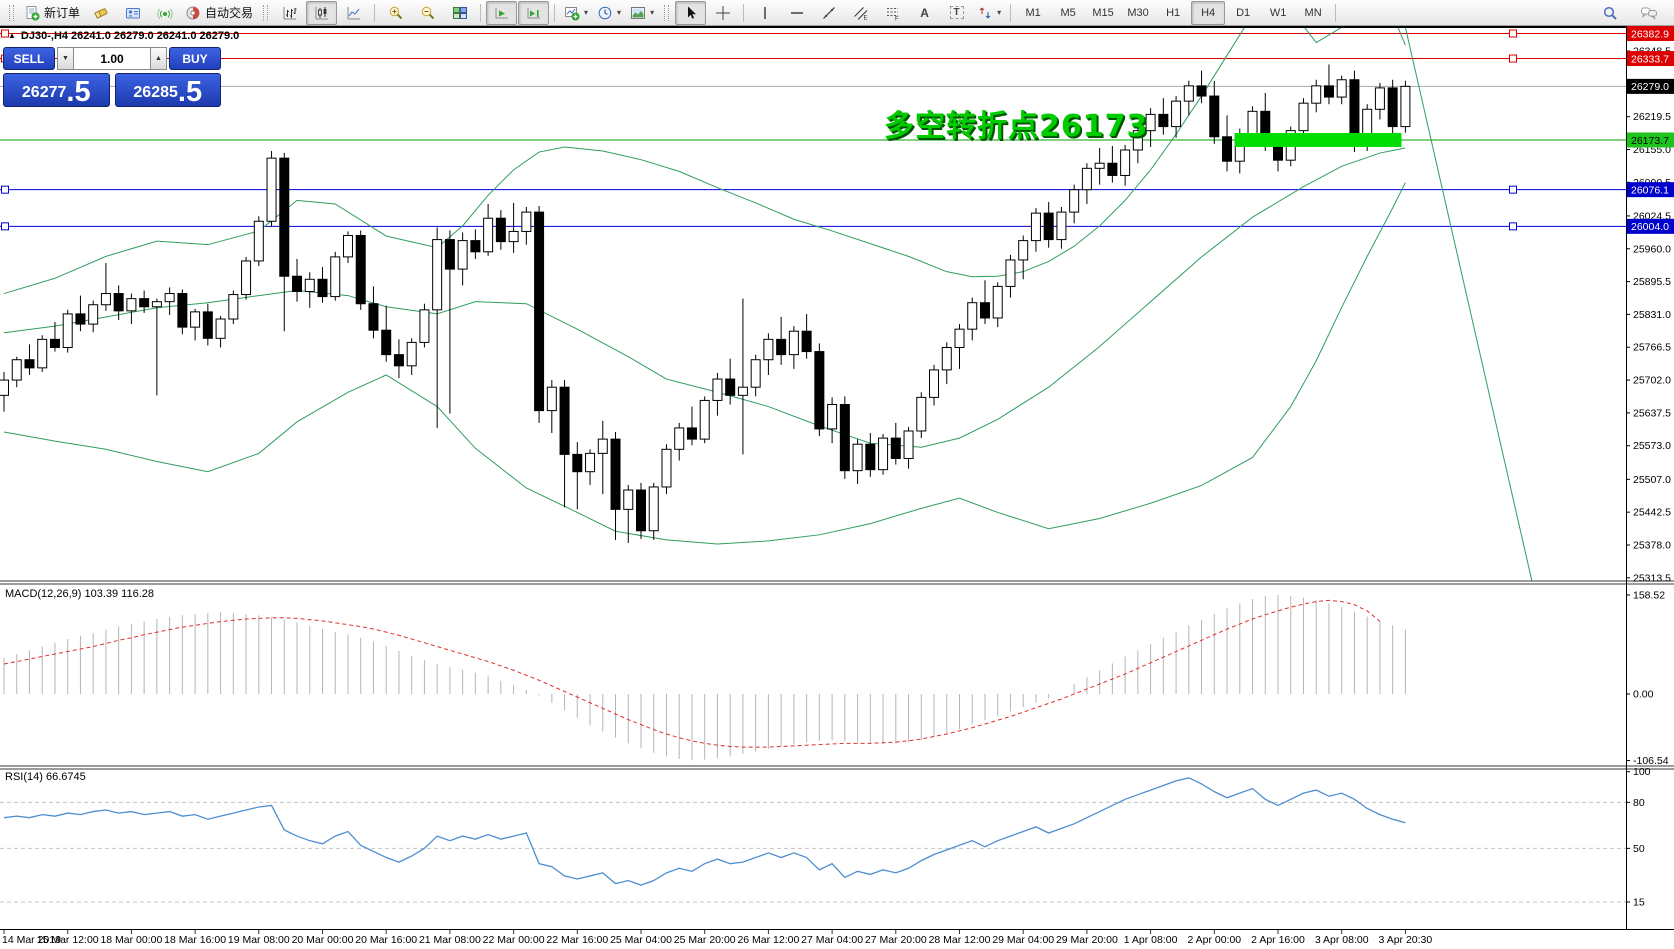 This screenshot has width=1674, height=949. Describe the element at coordinates (100, 13) in the screenshot. I see `history-center-button` at that location.